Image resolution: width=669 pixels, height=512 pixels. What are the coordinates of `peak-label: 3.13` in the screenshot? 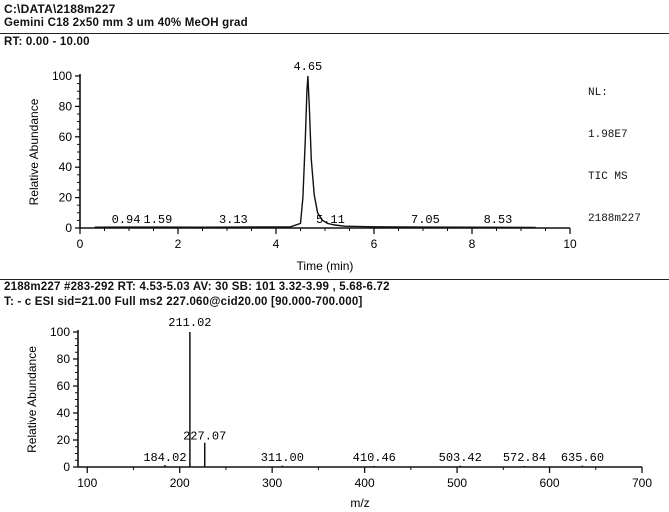 It's located at (233, 220).